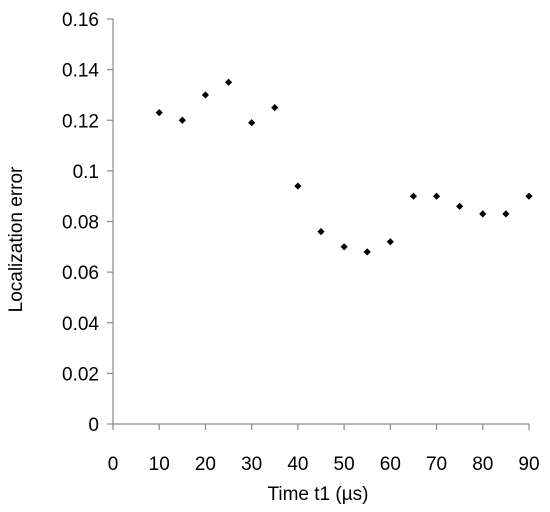 This screenshot has height=512, width=550. I want to click on y-axis: 0 0.02 0.04 0.06 0.08 0.1 0.12 0.14 0.16, so click(88, 223).